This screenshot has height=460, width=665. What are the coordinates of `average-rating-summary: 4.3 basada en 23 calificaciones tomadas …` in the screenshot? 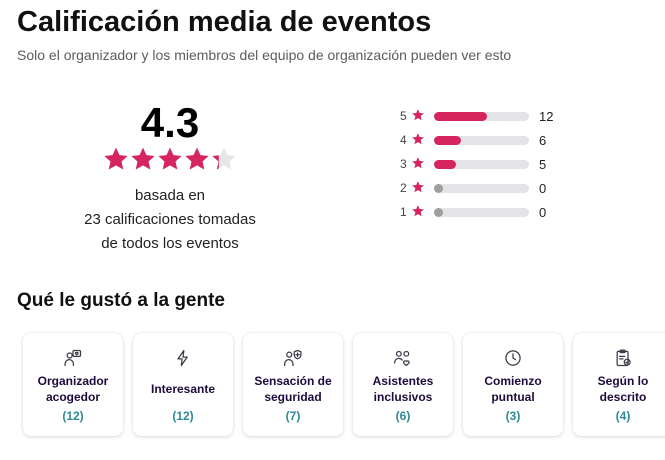 It's located at (170, 178).